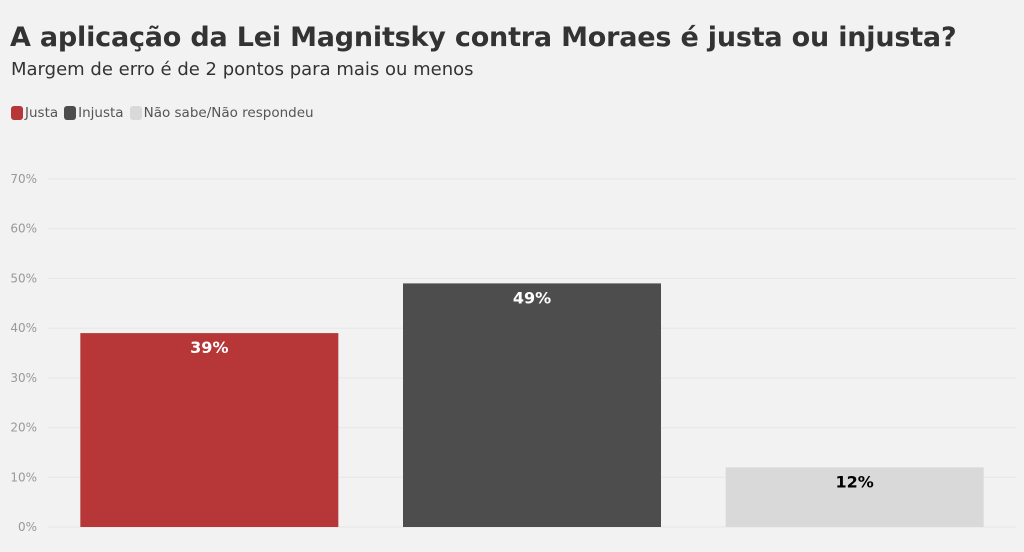 This screenshot has height=552, width=1024. What do you see at coordinates (23, 428) in the screenshot?
I see `y-tick-label: 20%` at bounding box center [23, 428].